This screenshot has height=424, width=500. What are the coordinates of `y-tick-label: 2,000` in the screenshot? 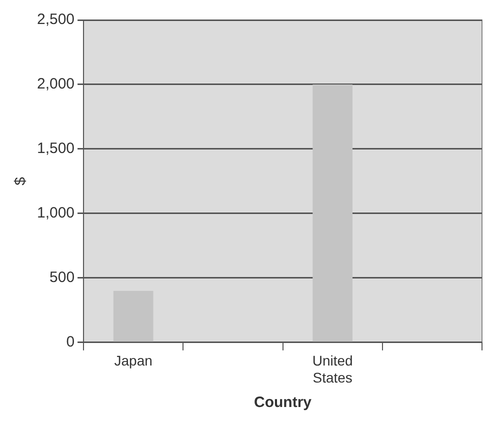 It's located at (55, 84).